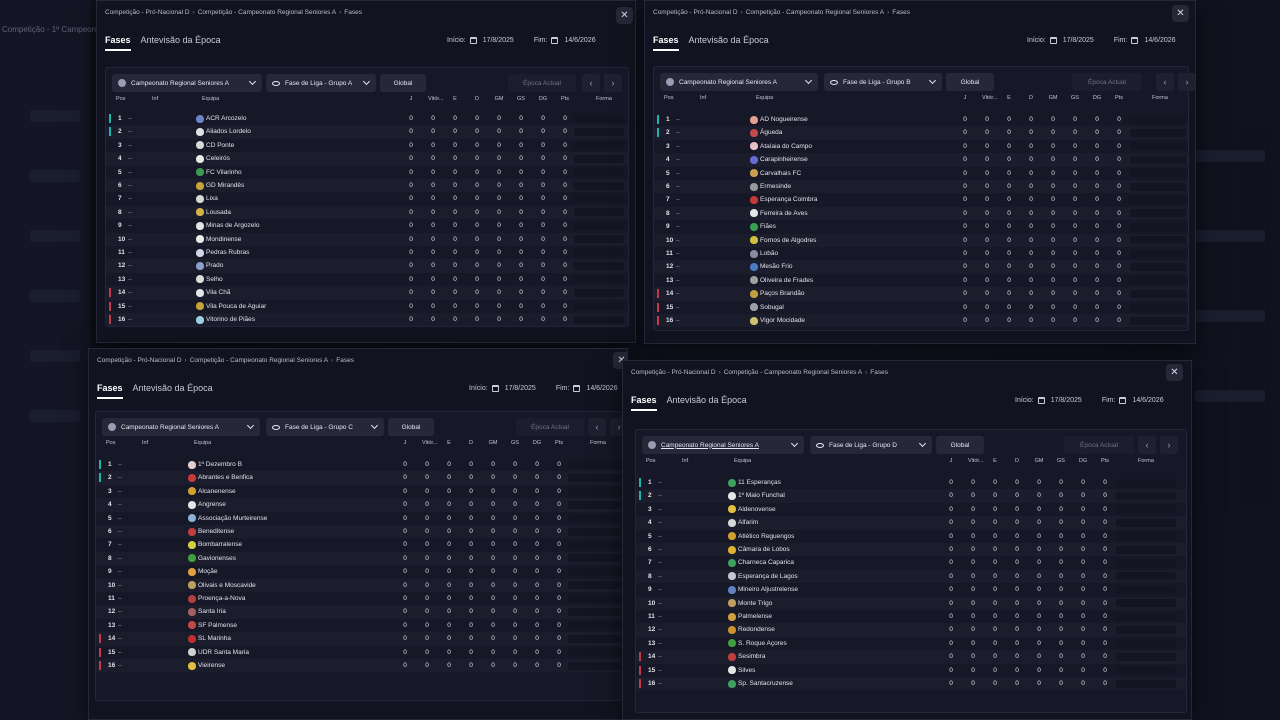 The width and height of the screenshot is (1280, 720). What do you see at coordinates (883, 82) in the screenshot?
I see `stage-dropdown: Fase de Liga - Grupo B` at bounding box center [883, 82].